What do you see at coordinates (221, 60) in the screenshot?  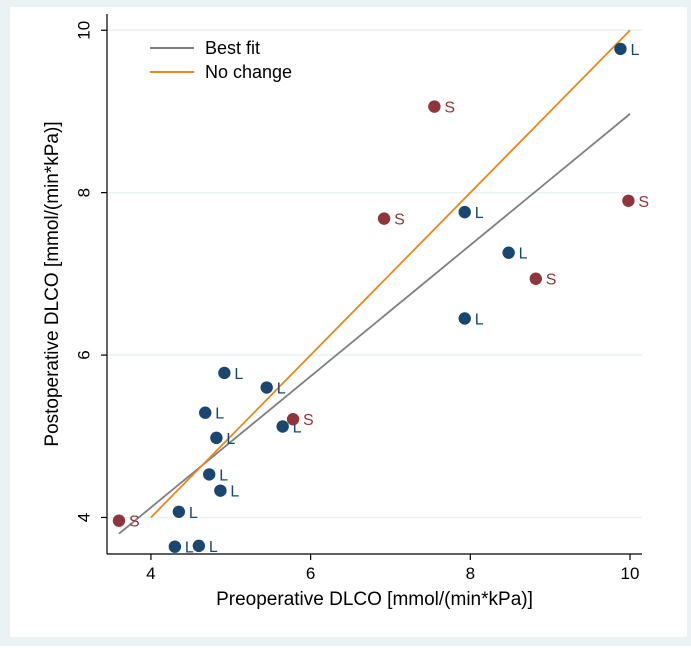 I see `legend: Best fit No change` at bounding box center [221, 60].